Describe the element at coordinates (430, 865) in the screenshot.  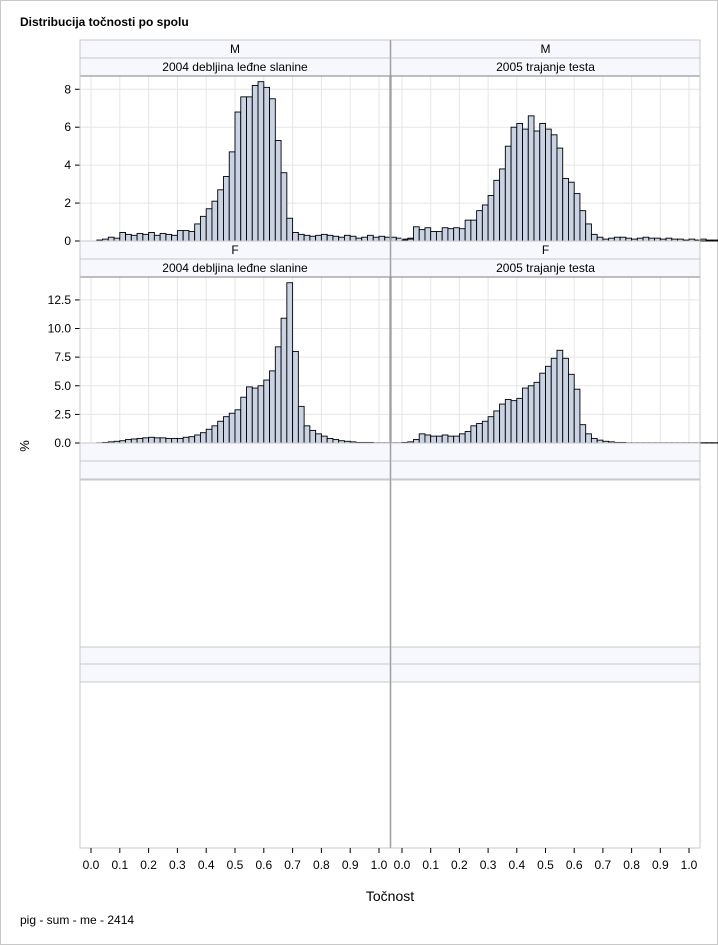
I see `x-tick-label: 0.1` at that location.